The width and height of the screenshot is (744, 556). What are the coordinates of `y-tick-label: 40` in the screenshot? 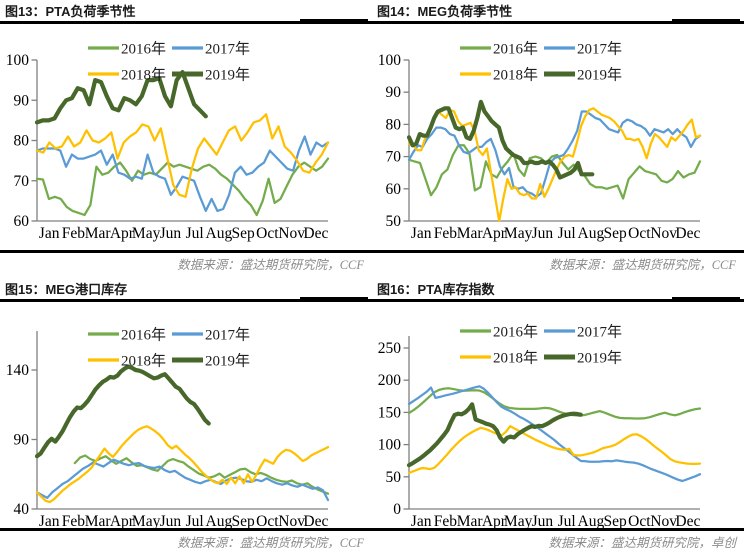 It's located at (22, 509).